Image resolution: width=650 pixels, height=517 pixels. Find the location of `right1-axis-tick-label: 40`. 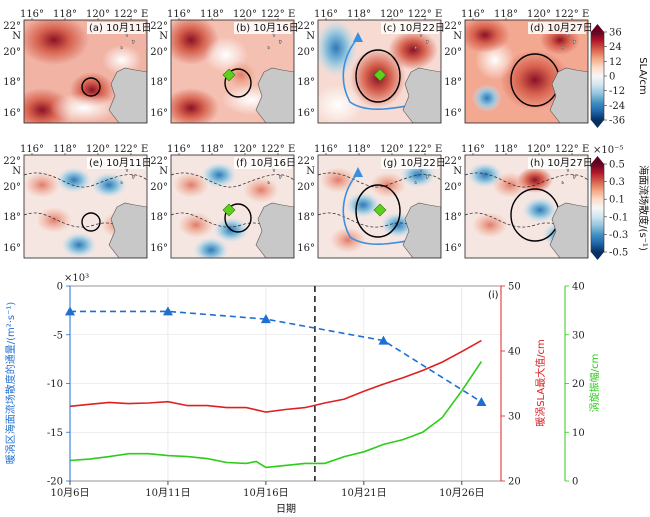

right1-axis-tick-label: 40 is located at coordinates (514, 352).